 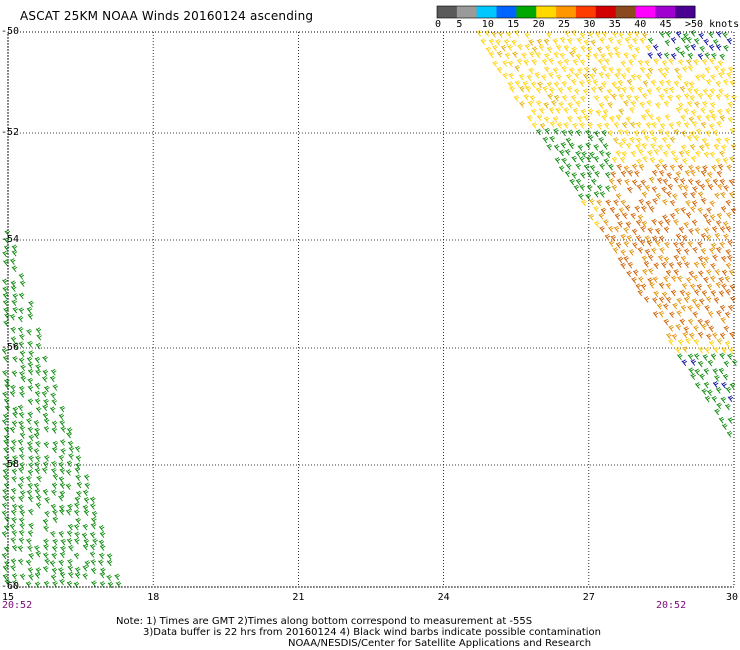 What do you see at coordinates (167, 16) in the screenshot?
I see `map-title: ASCAT 25KM NOAA Winds 20160124 ascending` at bounding box center [167, 16].